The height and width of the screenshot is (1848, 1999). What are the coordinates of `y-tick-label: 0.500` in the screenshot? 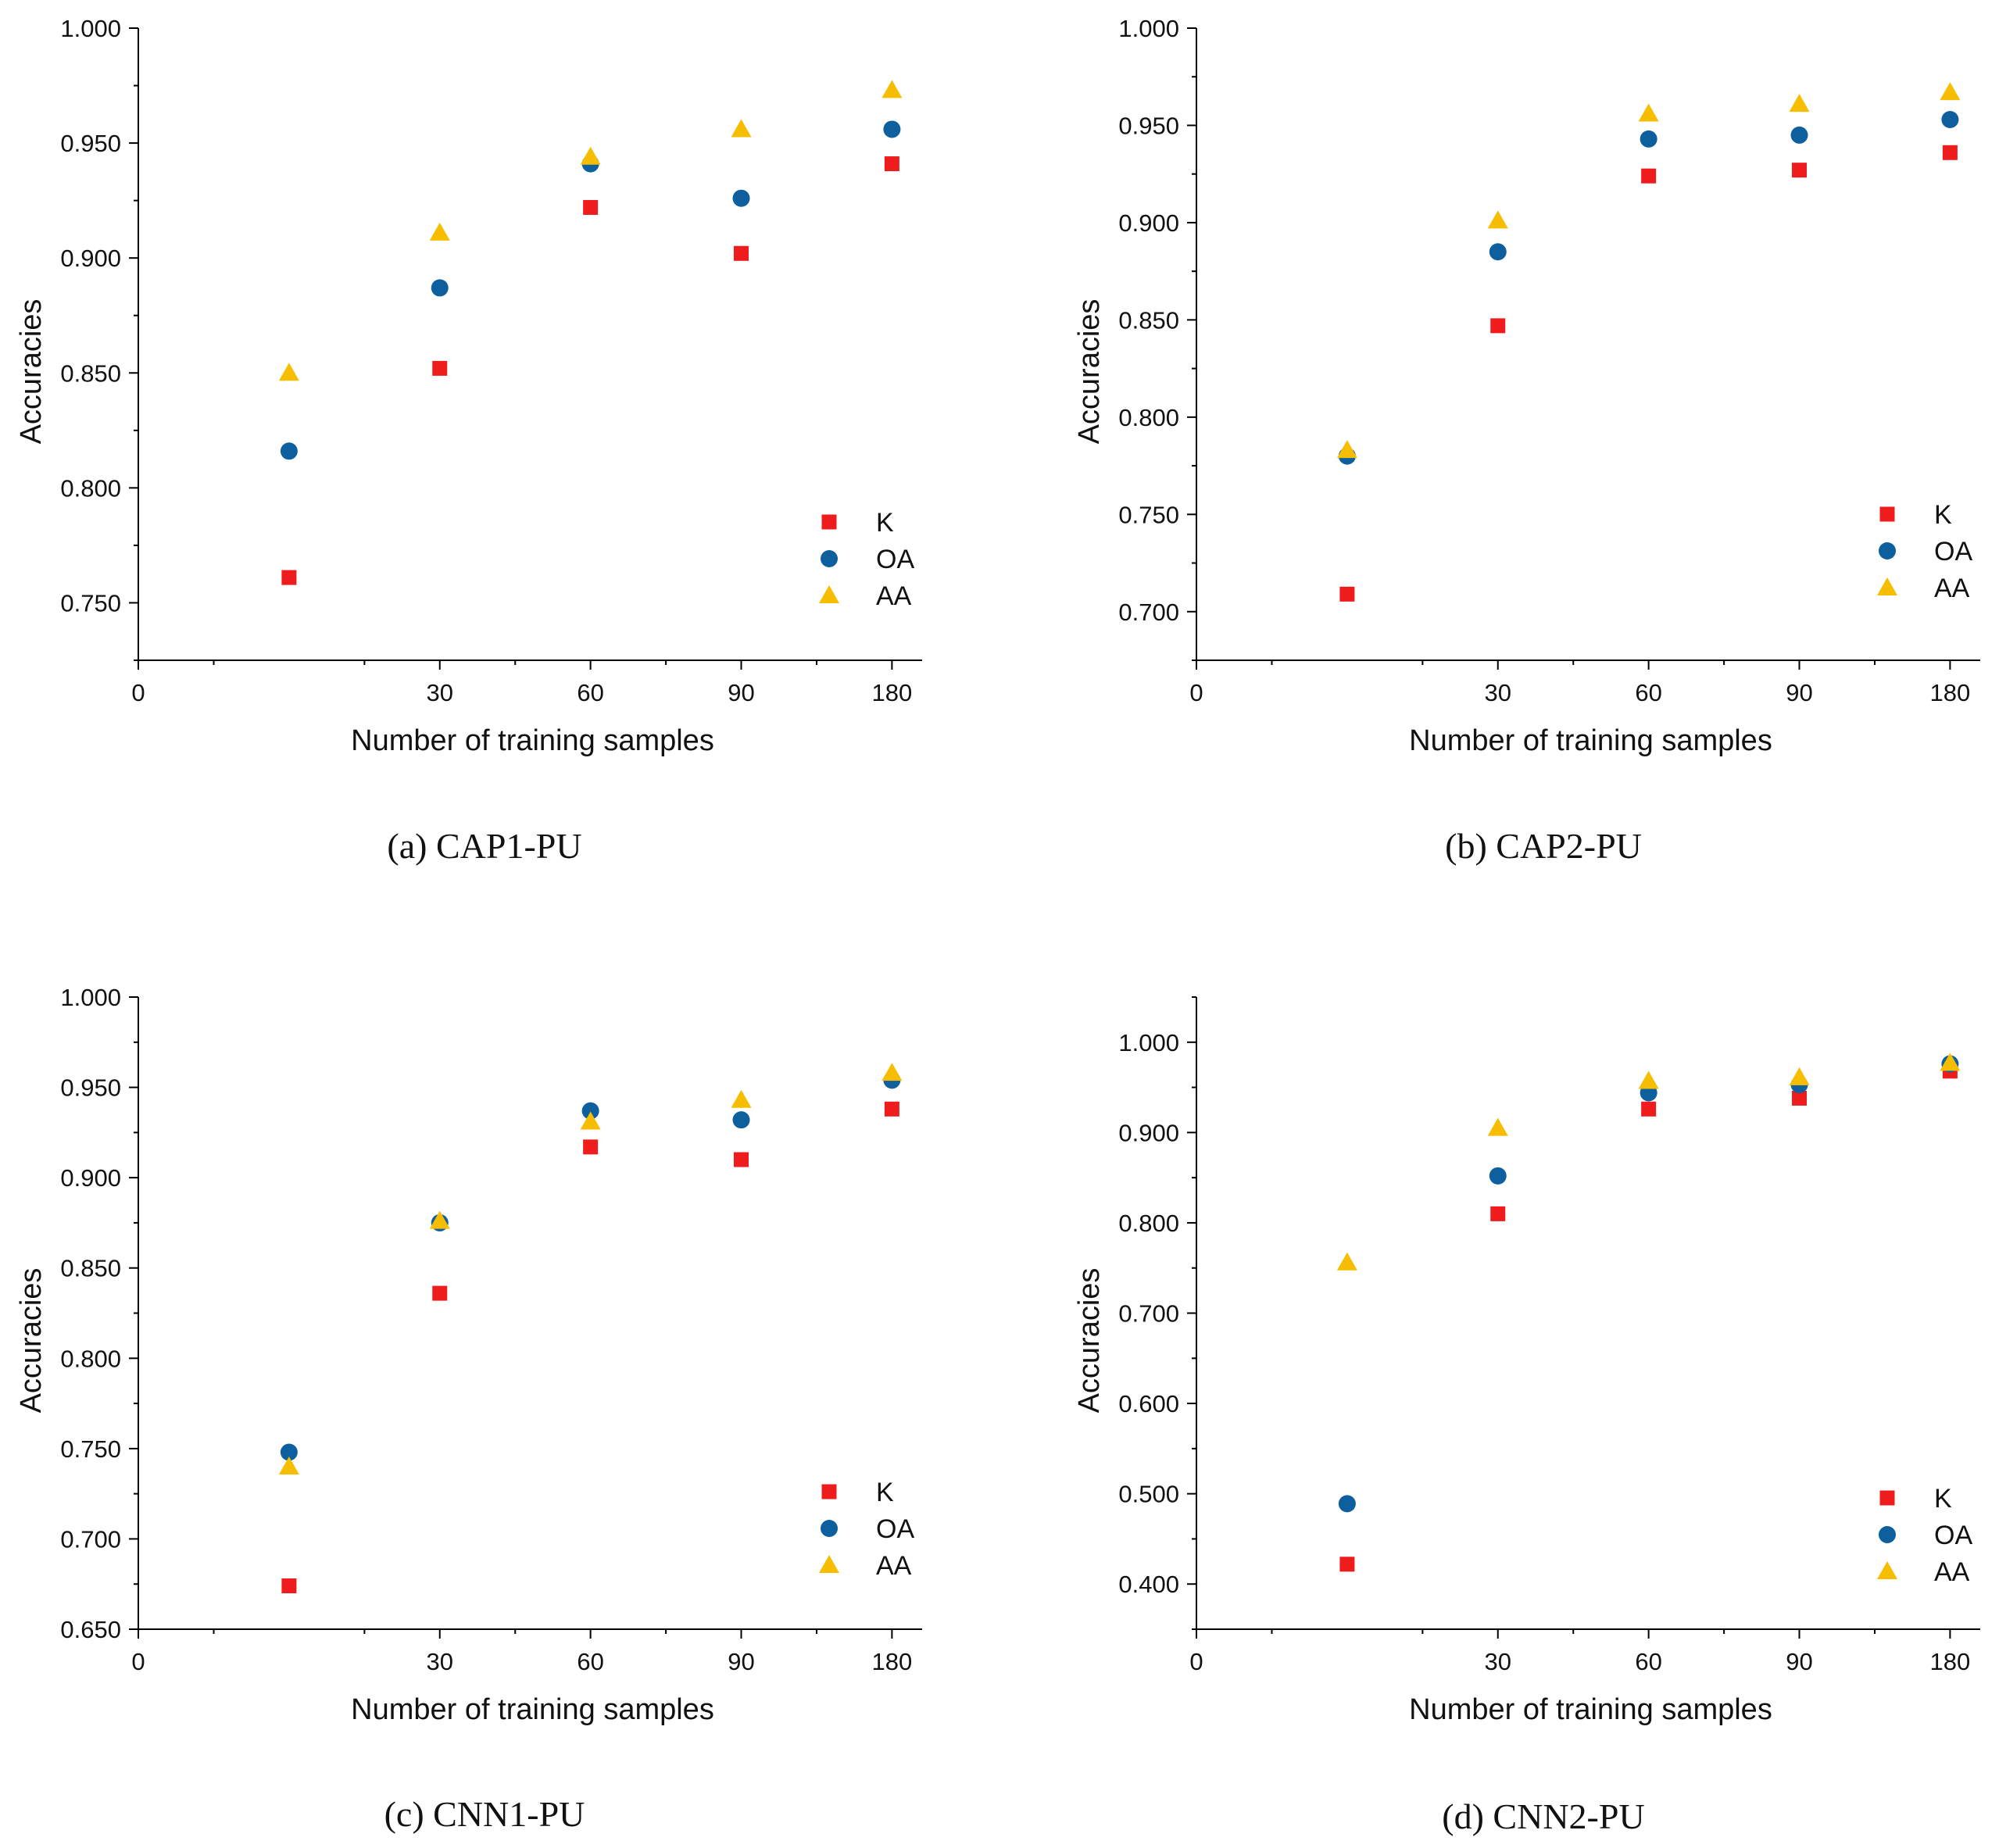 It's located at (1148, 1494).